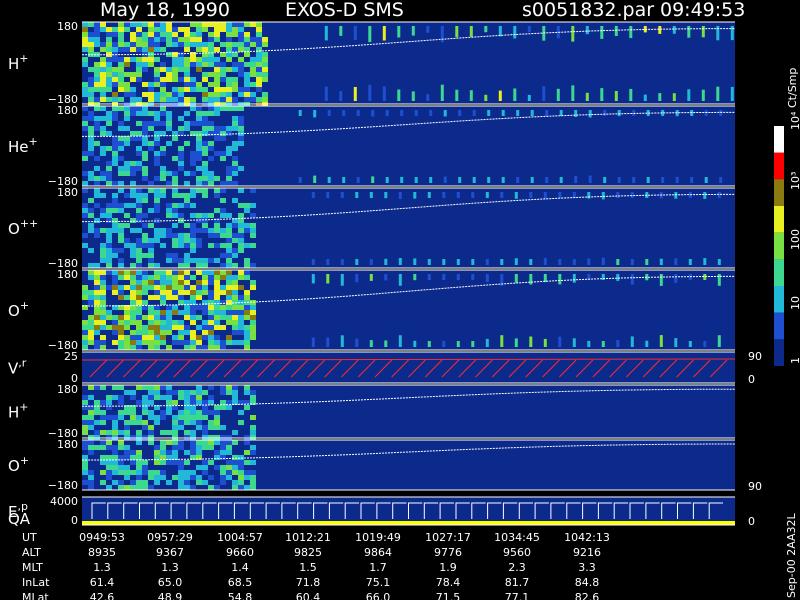  What do you see at coordinates (794, 239) in the screenshot?
I see `colorbar-tick-label: 100` at bounding box center [794, 239].